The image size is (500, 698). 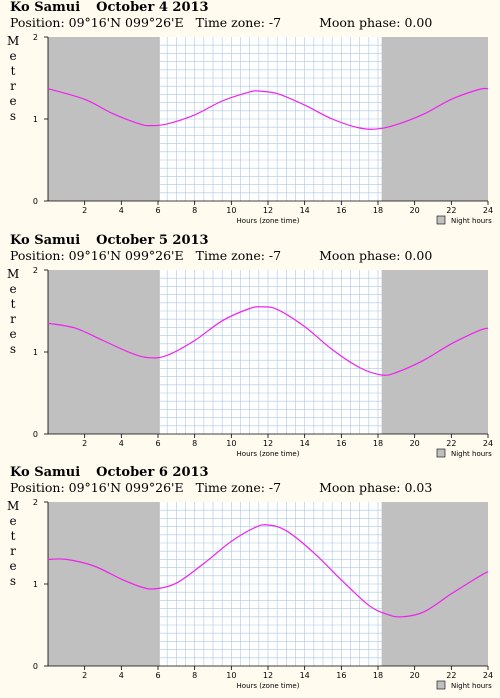 What do you see at coordinates (376, 487) in the screenshot?
I see `moon-phase-text: Moon phase: 0.03` at bounding box center [376, 487].